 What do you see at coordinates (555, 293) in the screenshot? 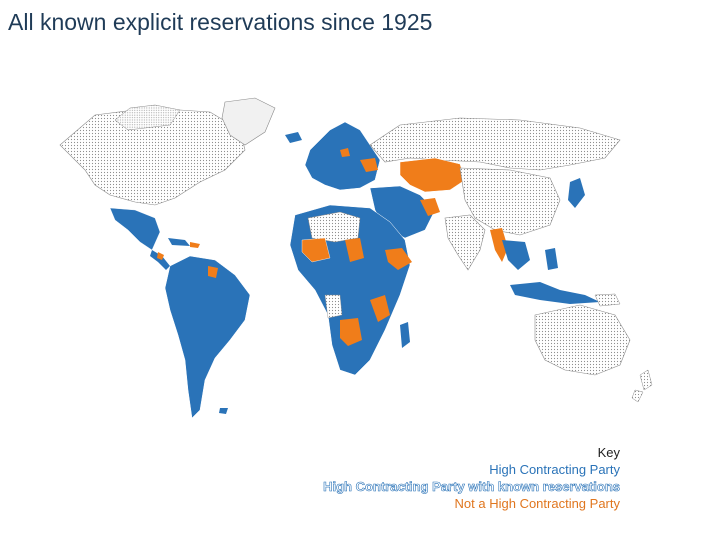
I see `region-indonesia` at bounding box center [555, 293].